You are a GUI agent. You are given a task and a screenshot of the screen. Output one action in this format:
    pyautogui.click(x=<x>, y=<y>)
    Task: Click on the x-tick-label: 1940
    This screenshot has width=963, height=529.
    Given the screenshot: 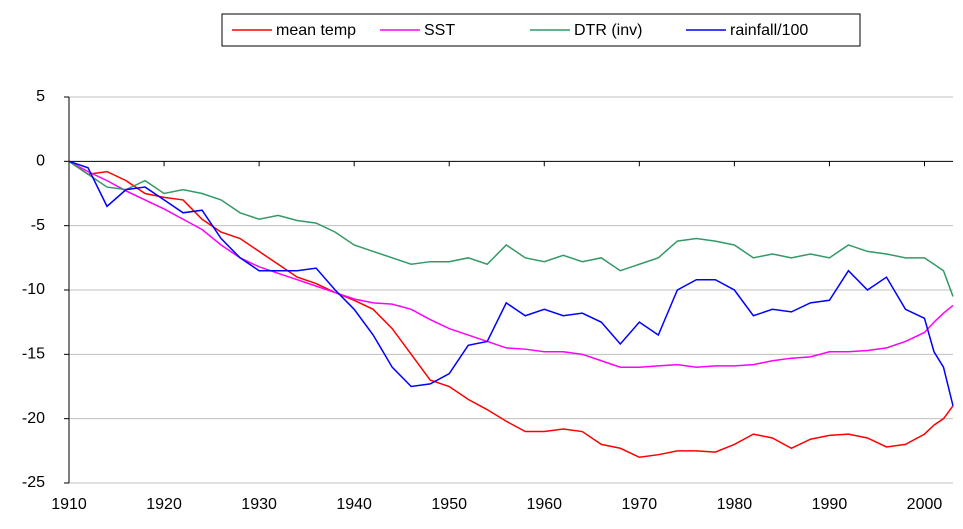 What is the action you would take?
    pyautogui.click(x=354, y=504)
    